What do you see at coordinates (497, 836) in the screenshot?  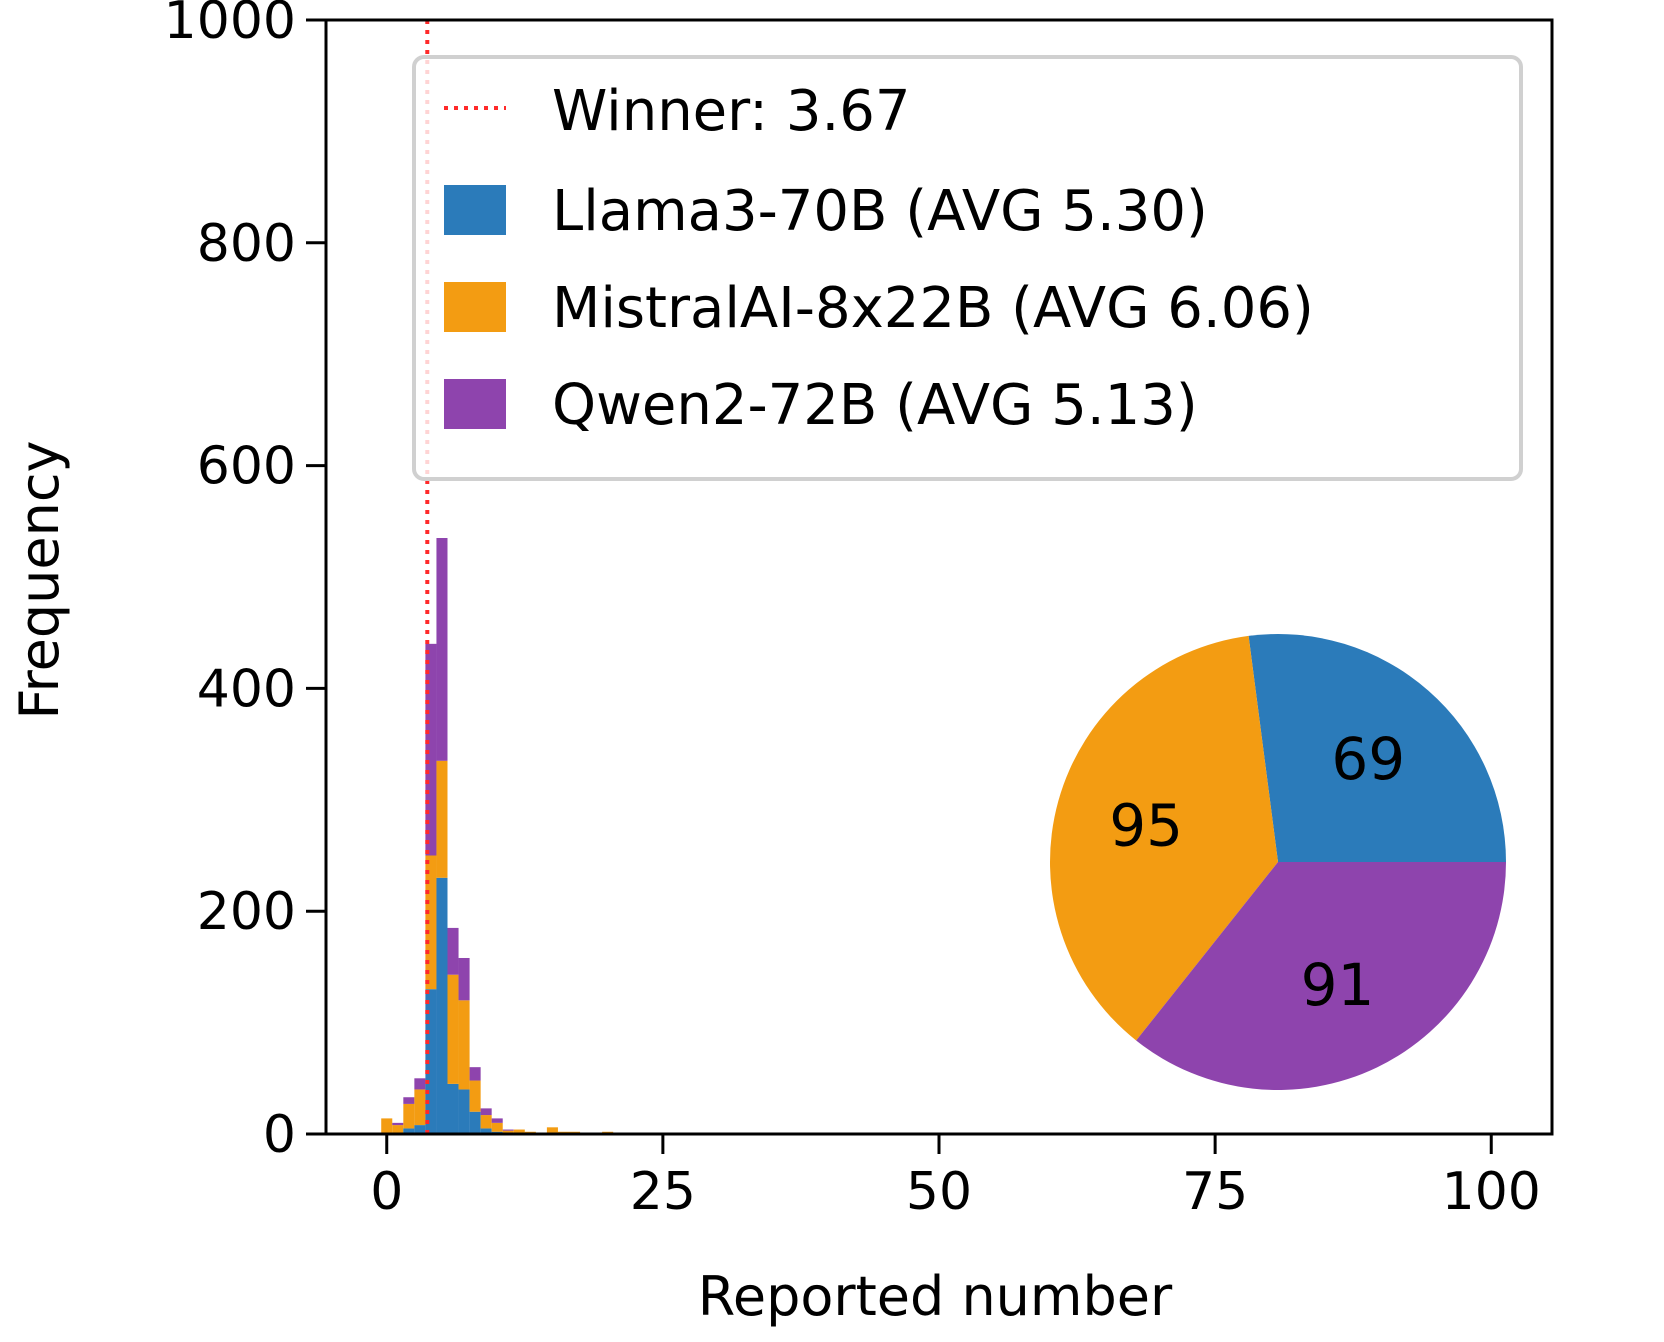 I see `histogram-bars` at bounding box center [497, 836].